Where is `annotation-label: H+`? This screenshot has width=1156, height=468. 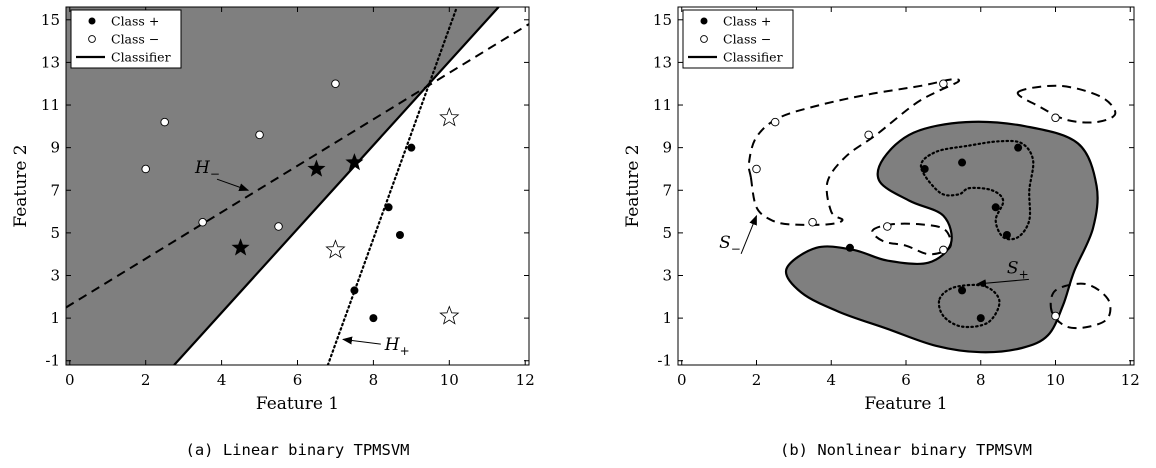
annotation-label: H+ is located at coordinates (397, 346).